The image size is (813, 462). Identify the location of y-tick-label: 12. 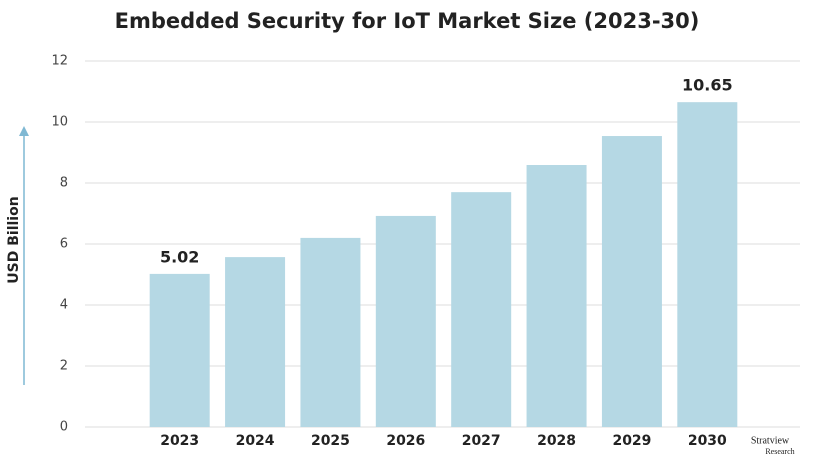
(59, 61).